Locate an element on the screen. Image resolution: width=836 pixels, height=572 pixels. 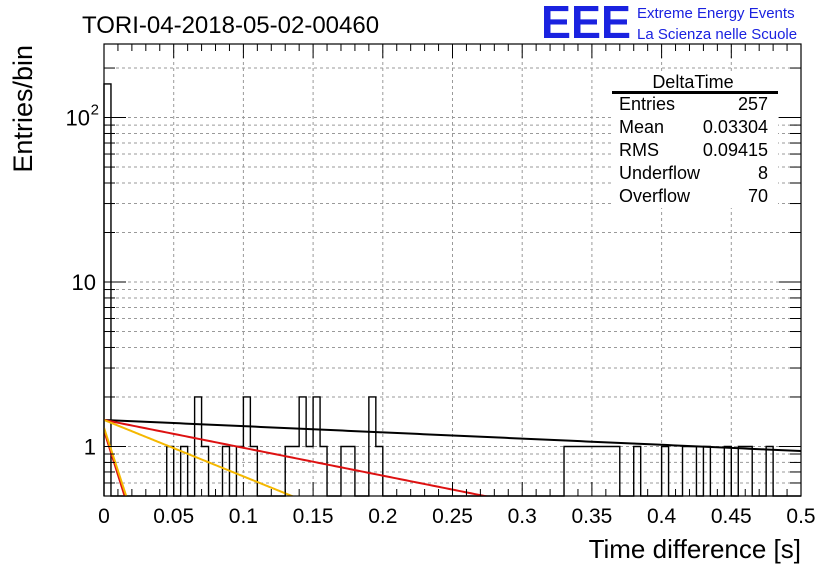
stats-label-entries: Entries is located at coordinates (647, 104).